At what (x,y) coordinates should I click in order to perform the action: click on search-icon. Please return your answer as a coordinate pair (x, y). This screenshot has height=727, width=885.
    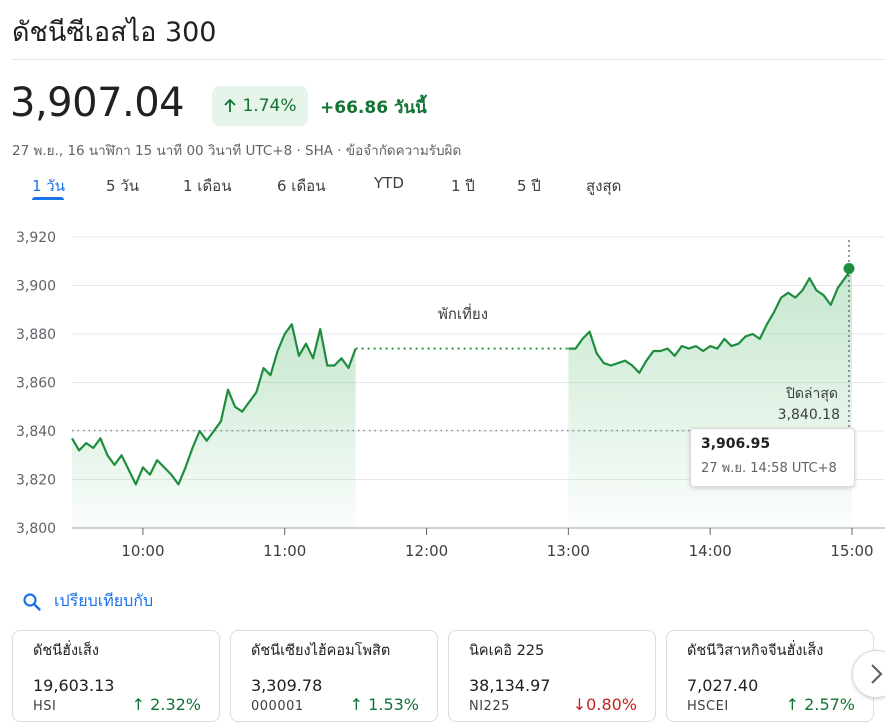
    Looking at the image, I should click on (32, 601).